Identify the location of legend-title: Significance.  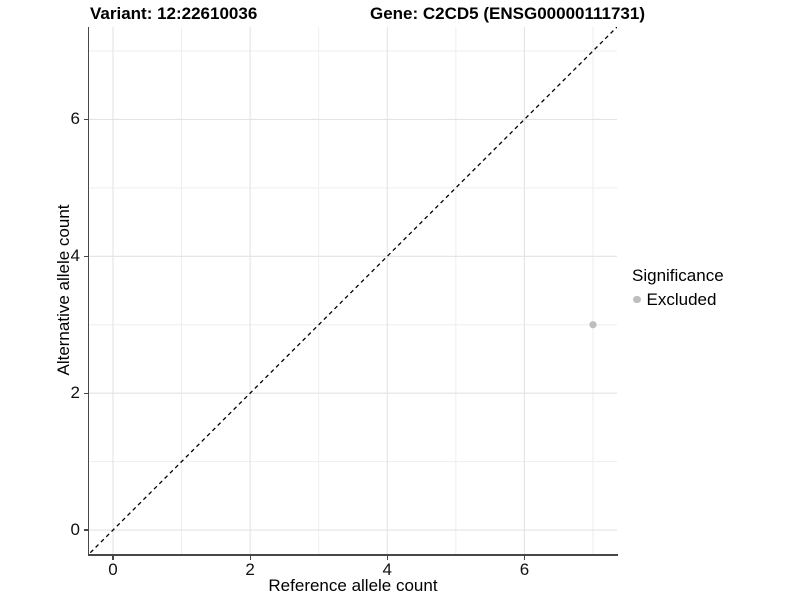
(678, 275).